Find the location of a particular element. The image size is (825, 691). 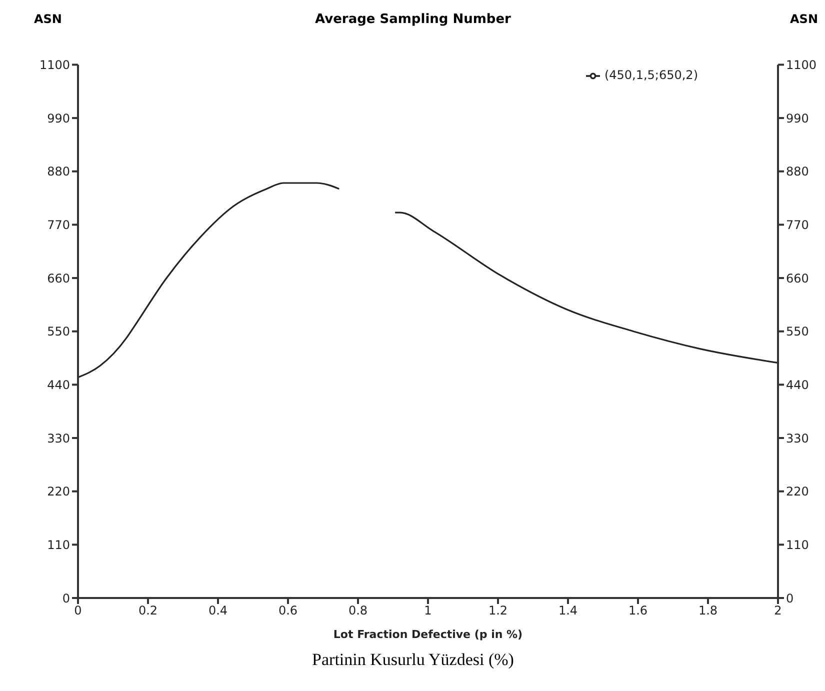

x-tick-label: 0.2 is located at coordinates (148, 611).